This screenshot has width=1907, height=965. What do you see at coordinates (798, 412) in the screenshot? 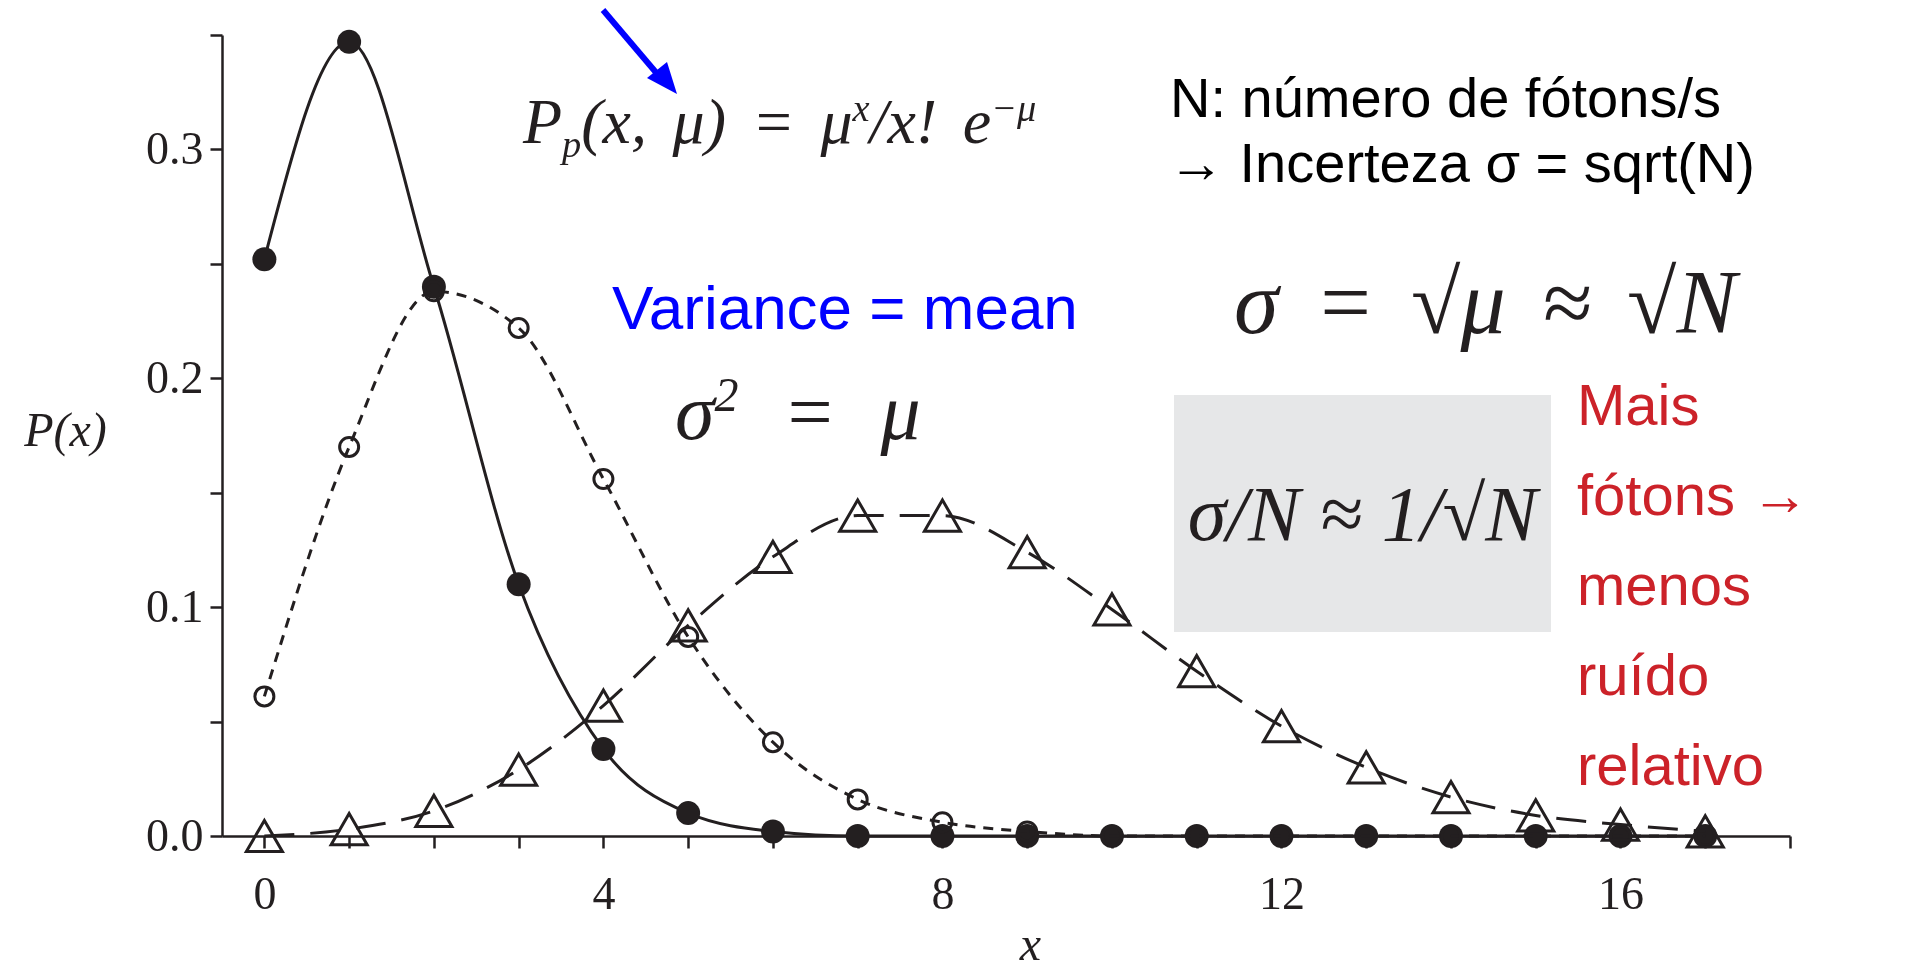
I see `annotation: σ$^{2}$ = μ` at bounding box center [798, 412].